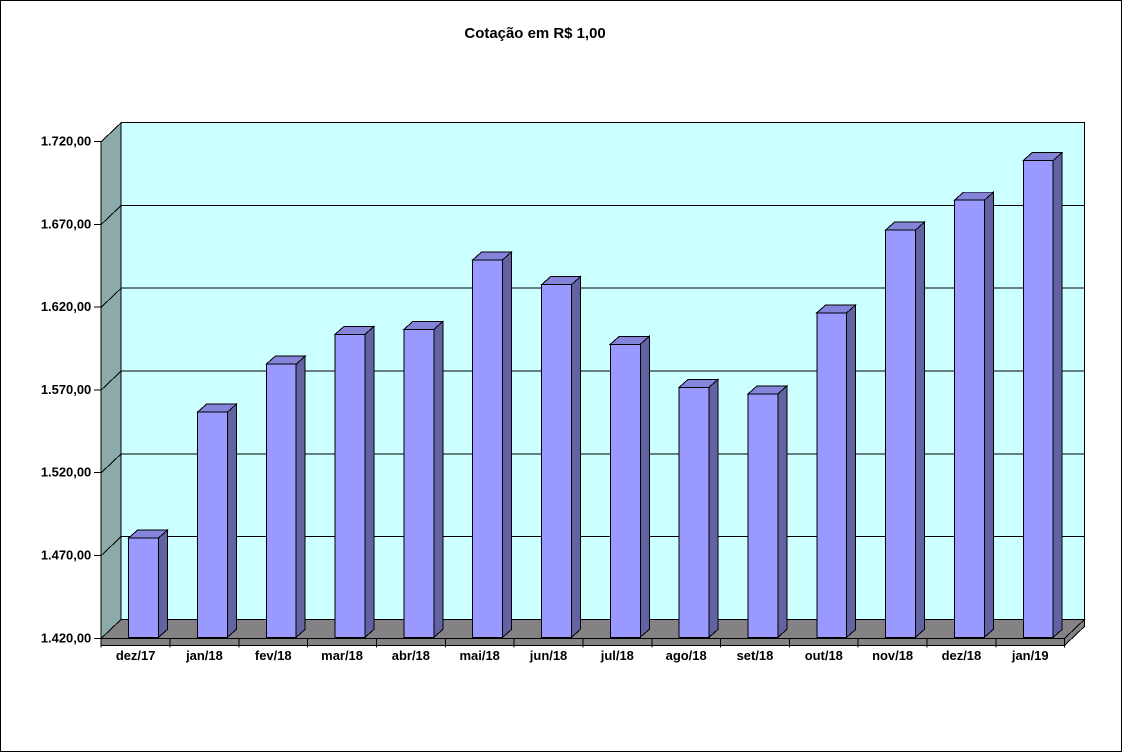 Image resolution: width=1122 pixels, height=752 pixels. Describe the element at coordinates (1057, 395) in the screenshot. I see `bar-side-jan/19` at that location.